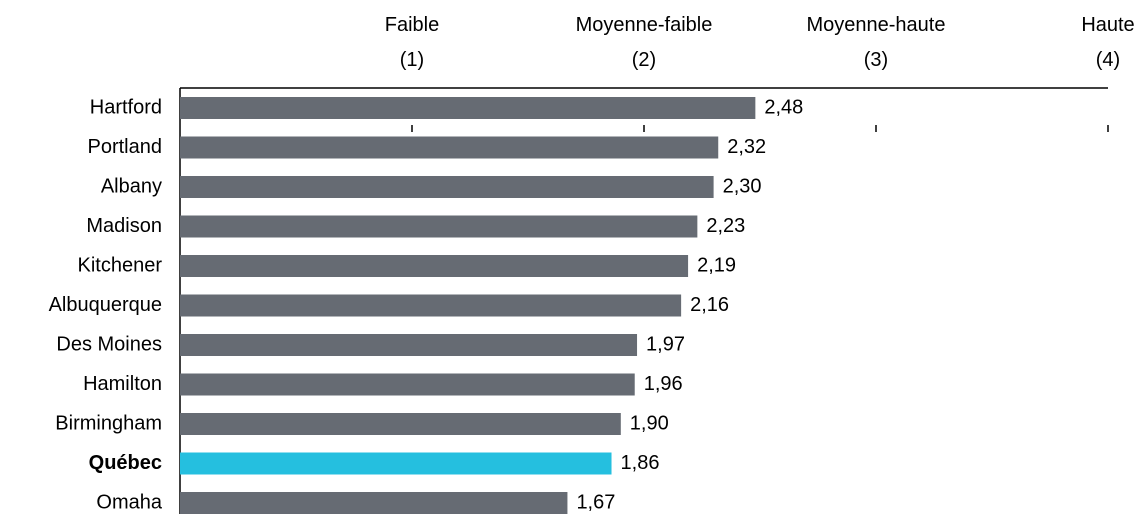  What do you see at coordinates (663, 384) in the screenshot?
I see `value-label: 1,96` at bounding box center [663, 384].